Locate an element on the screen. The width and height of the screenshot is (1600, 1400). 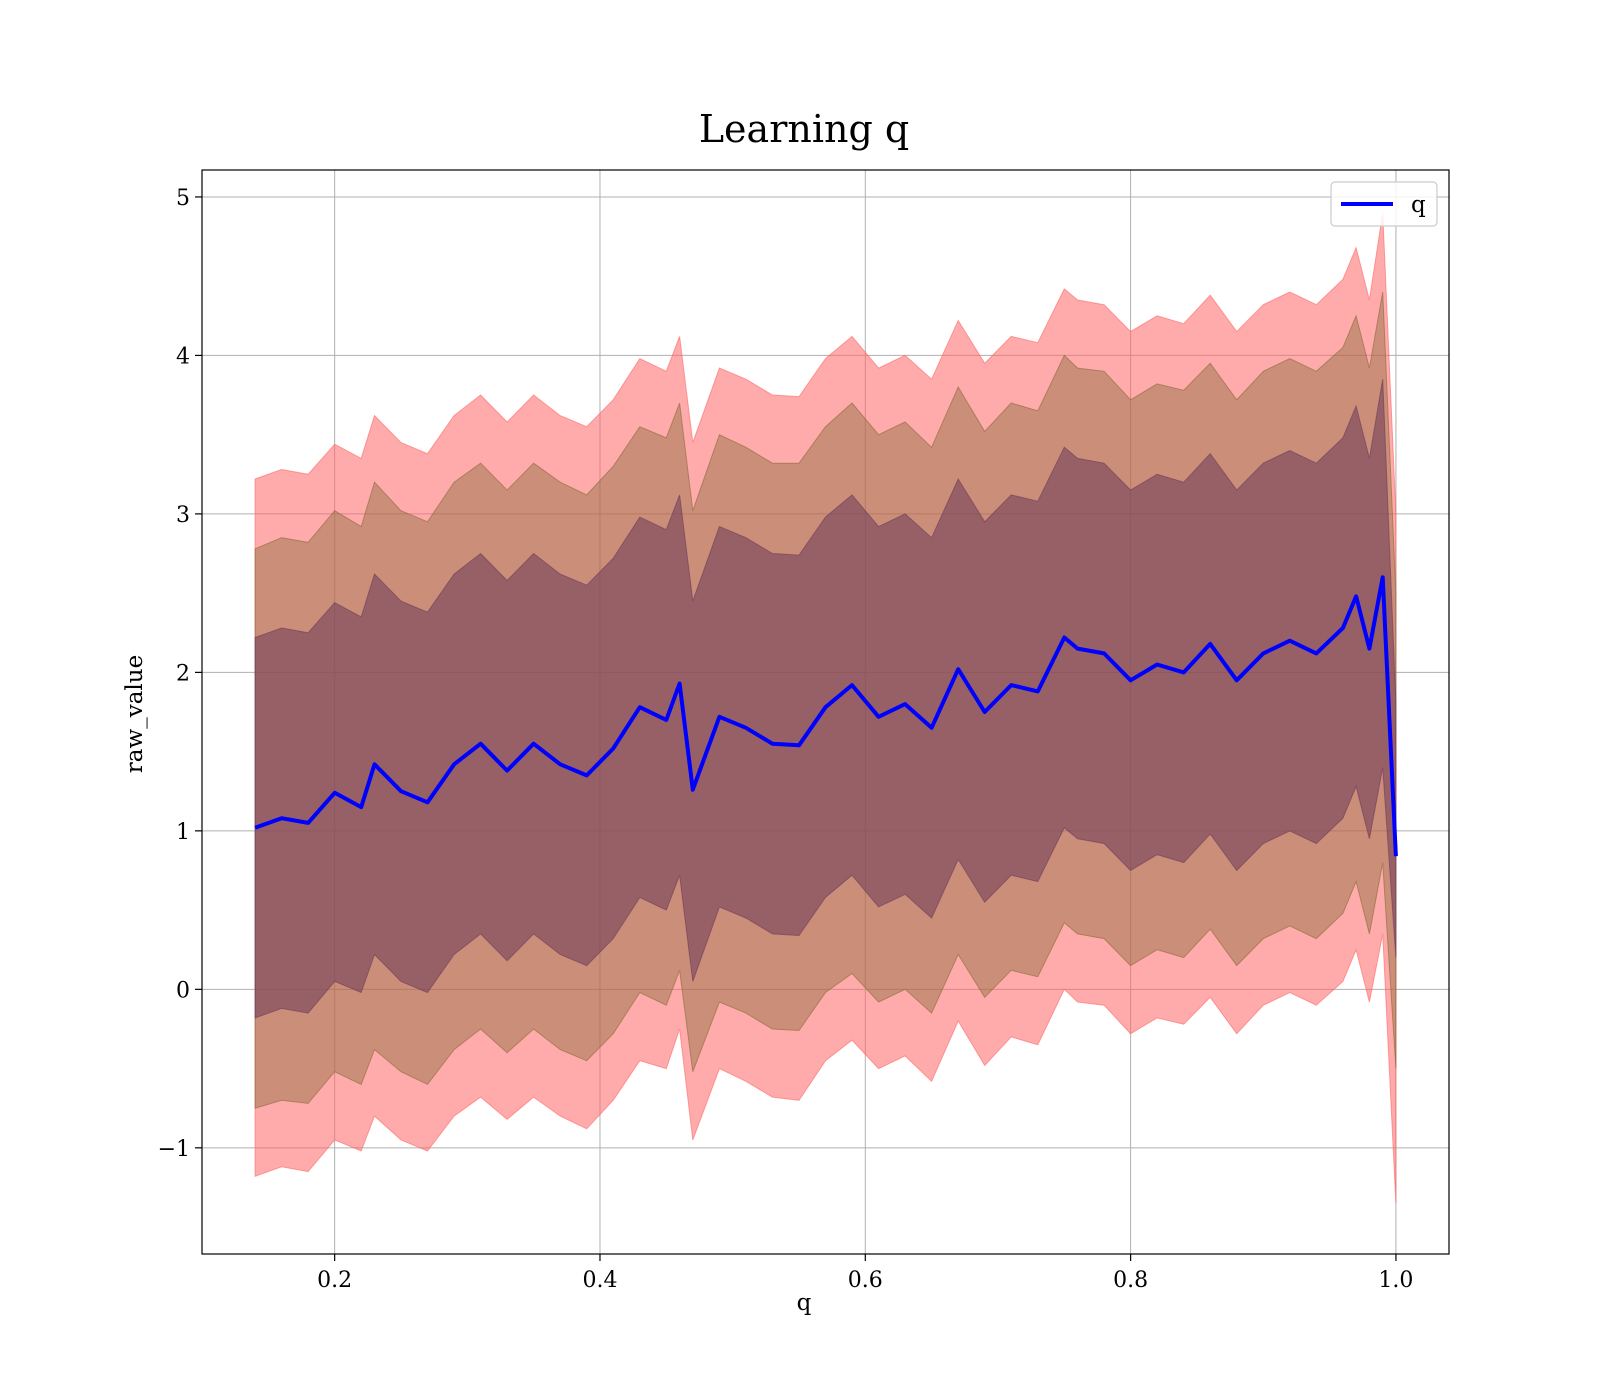
y-tick-label: 1 is located at coordinates (183, 832).